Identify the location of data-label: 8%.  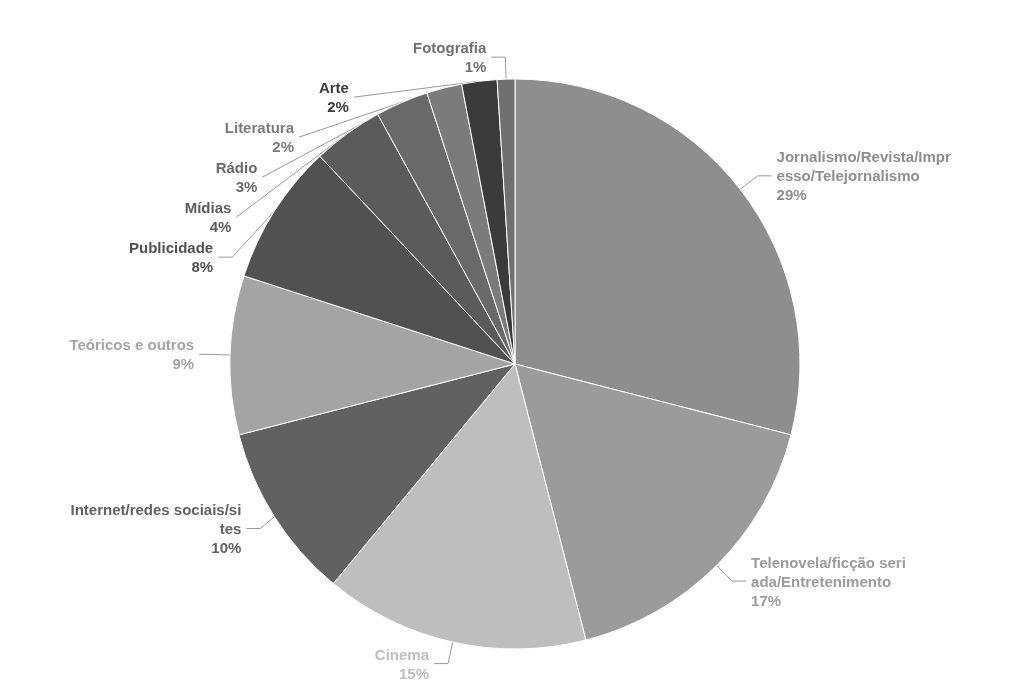
(202, 267).